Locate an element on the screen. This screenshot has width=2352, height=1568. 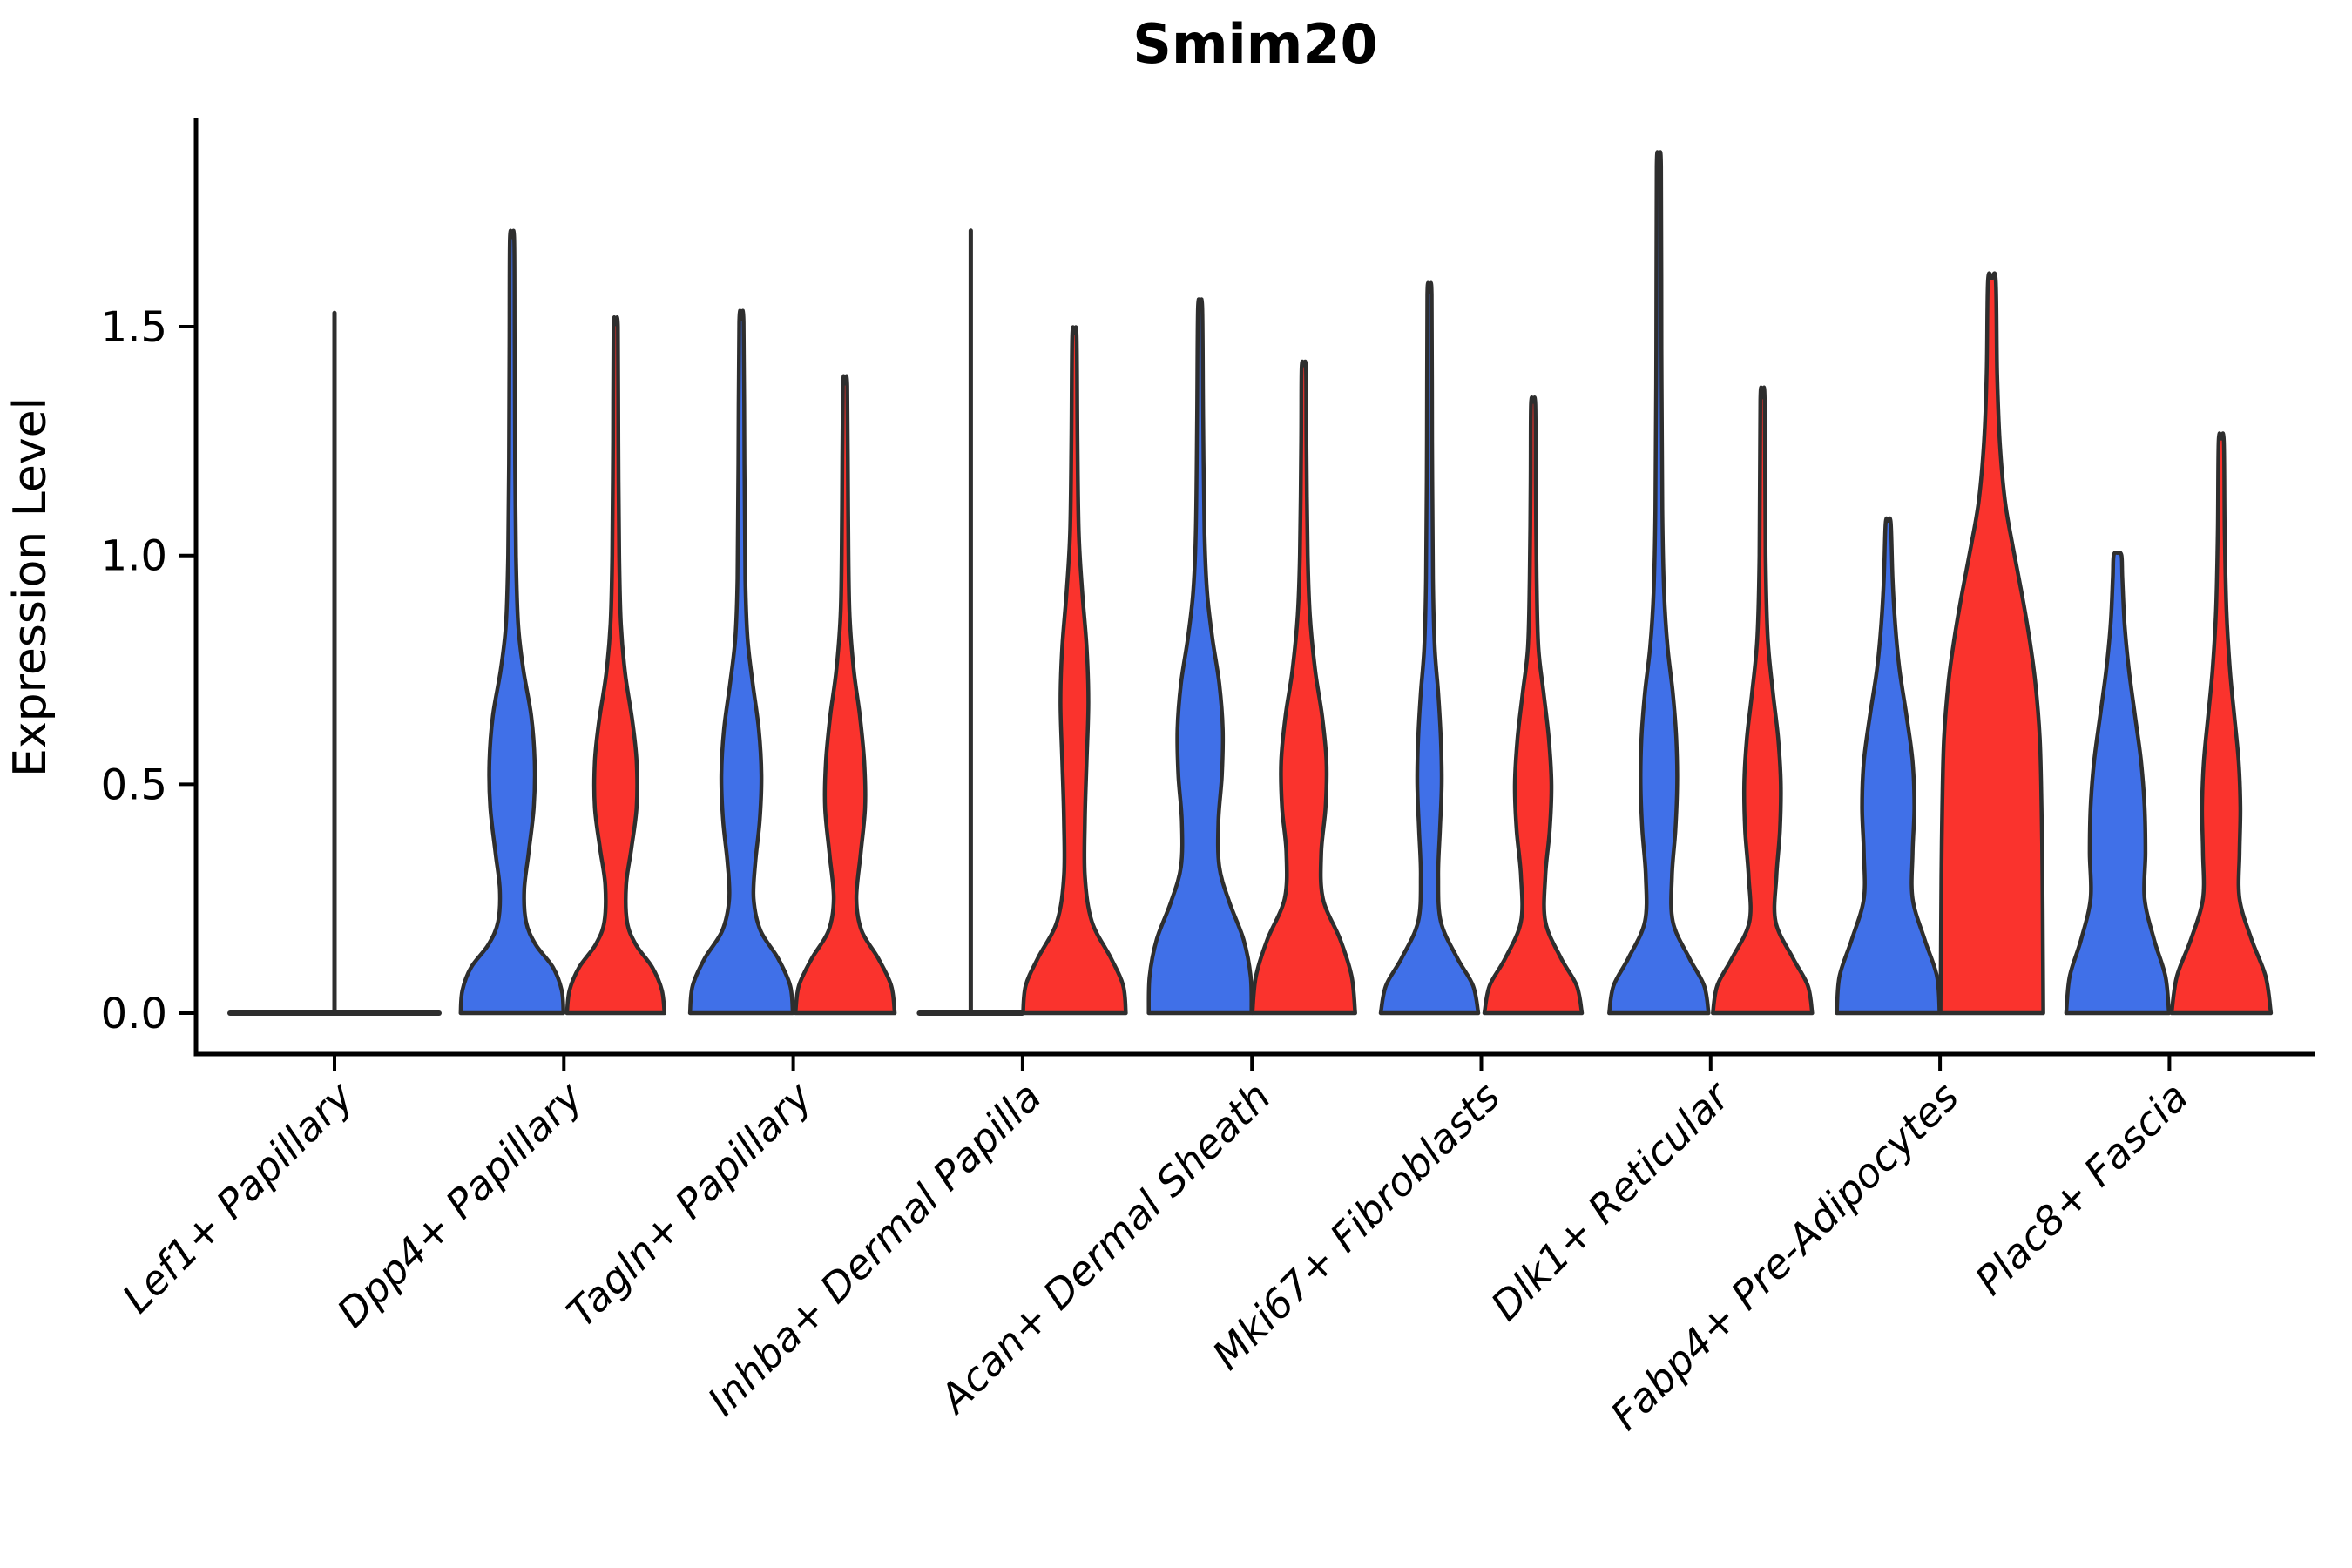
violin-dlk1-reticular-blue is located at coordinates (1659, 583).